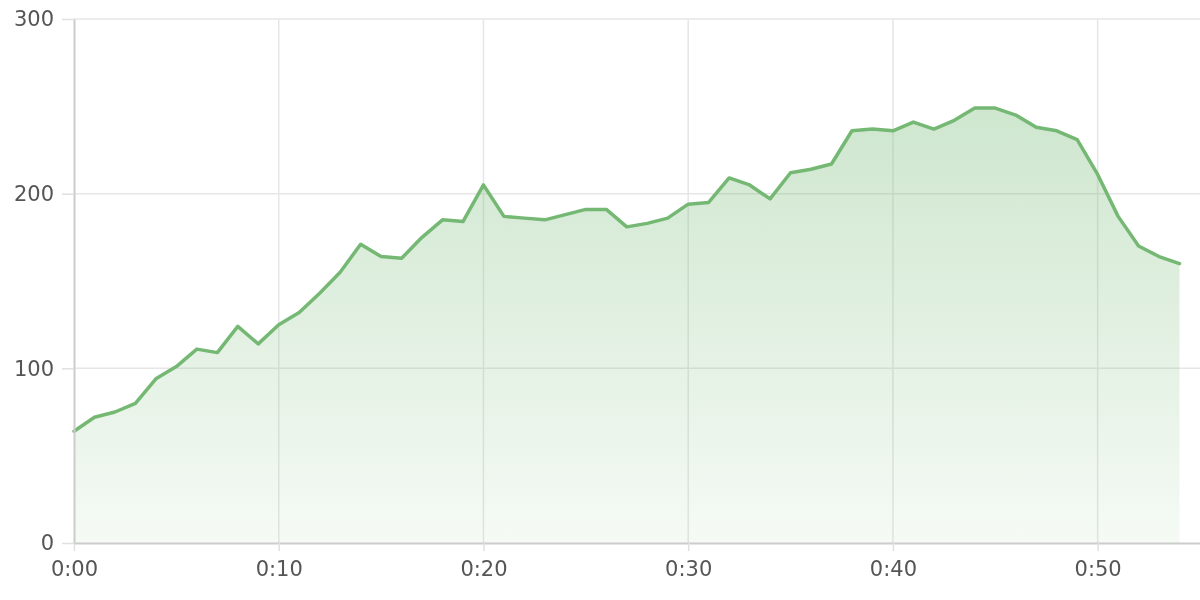  Describe the element at coordinates (689, 568) in the screenshot. I see `x-tick-label: 0:30` at that location.